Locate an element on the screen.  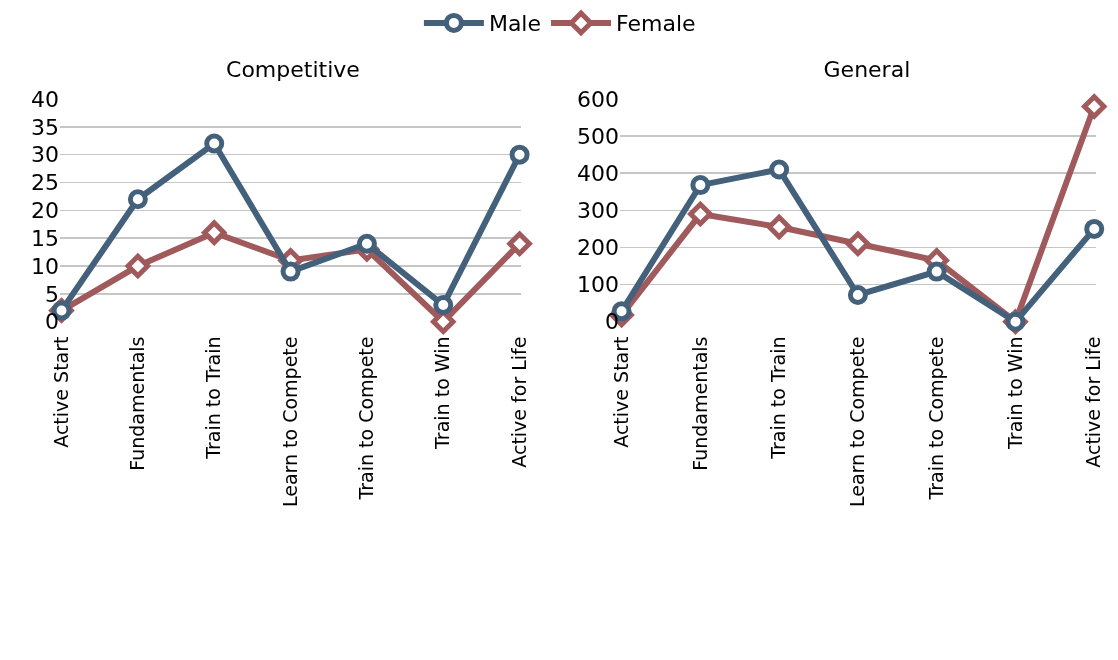
chart-title: Competitive is located at coordinates (293, 69).